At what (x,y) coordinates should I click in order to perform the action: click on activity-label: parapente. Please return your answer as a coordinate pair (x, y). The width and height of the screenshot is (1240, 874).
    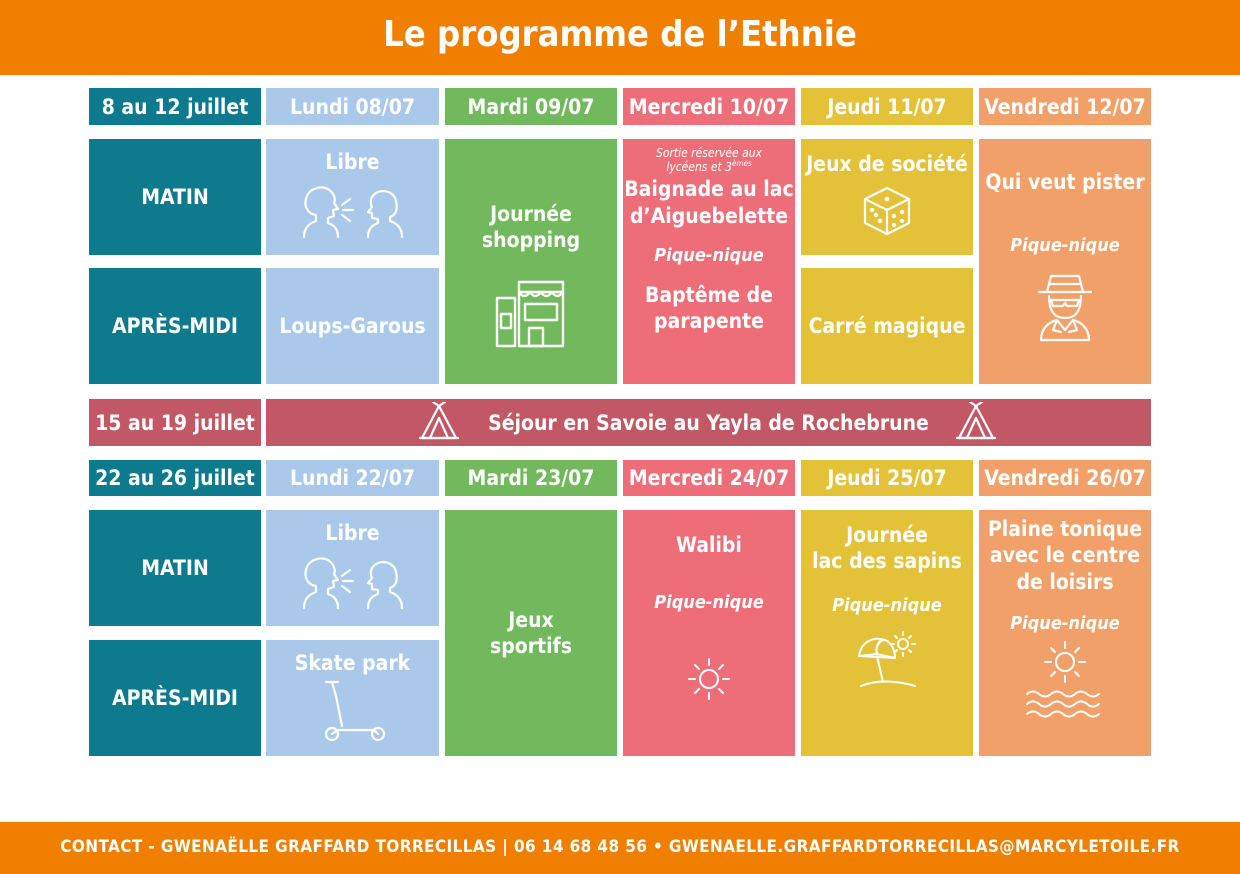
    Looking at the image, I should click on (709, 321).